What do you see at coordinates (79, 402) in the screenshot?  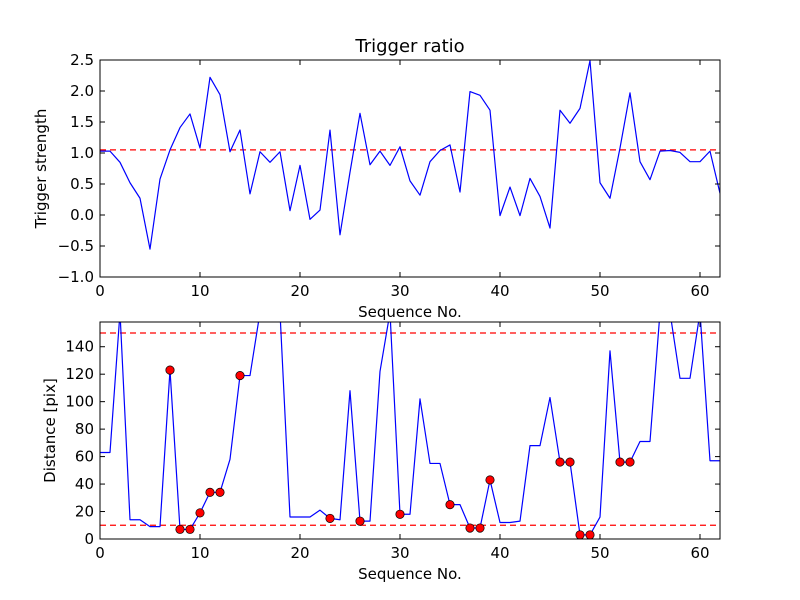 I see `y-tick-label: 100` at bounding box center [79, 402].